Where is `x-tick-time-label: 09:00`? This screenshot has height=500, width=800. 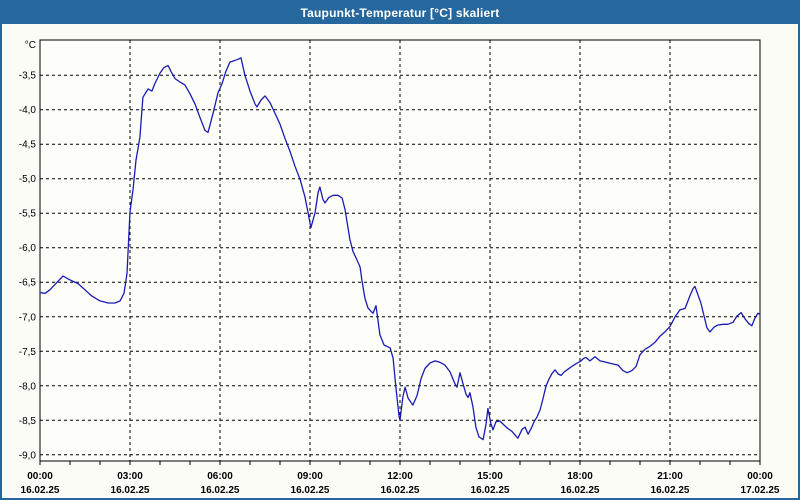
x-tick-time-label: 09:00 is located at coordinates (310, 476).